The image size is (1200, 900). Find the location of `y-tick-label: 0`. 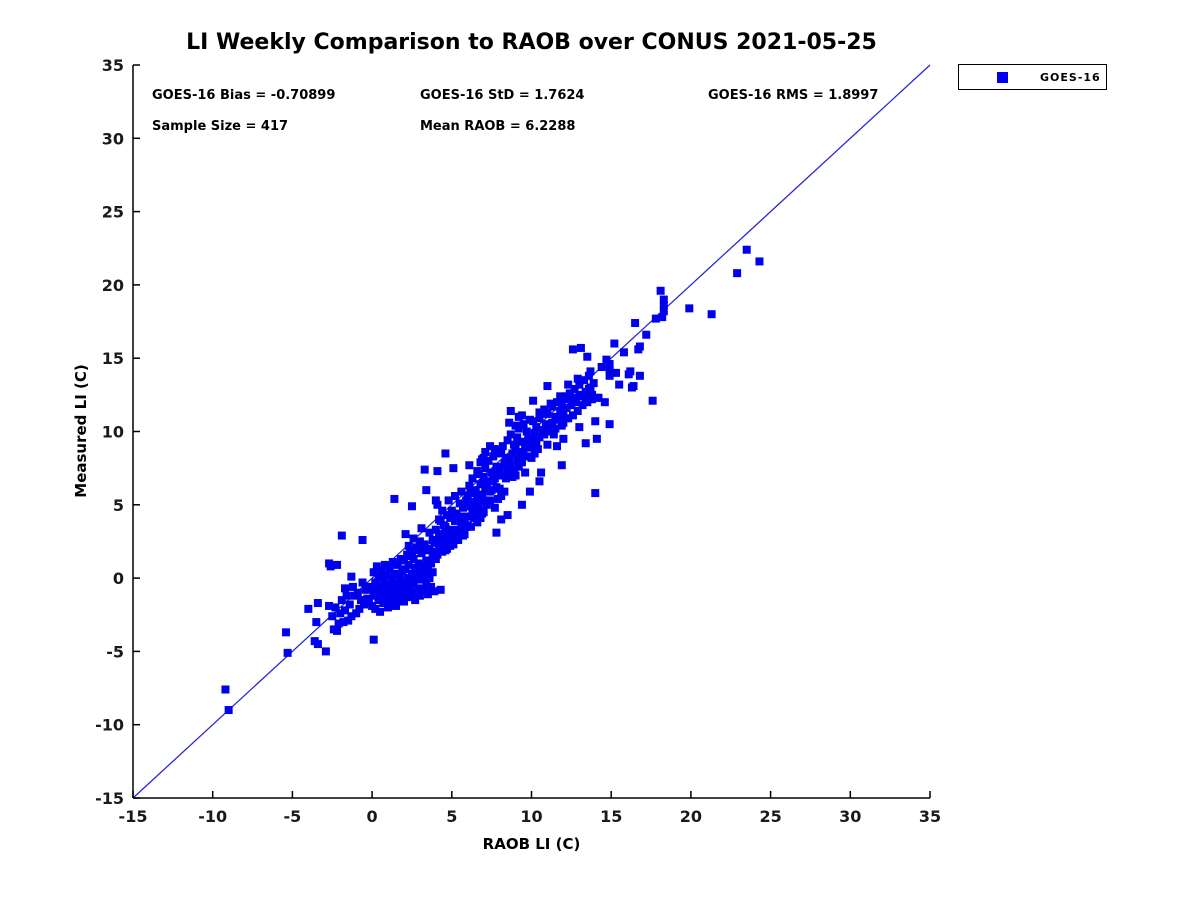

y-tick-label: 0 is located at coordinates (118, 578).